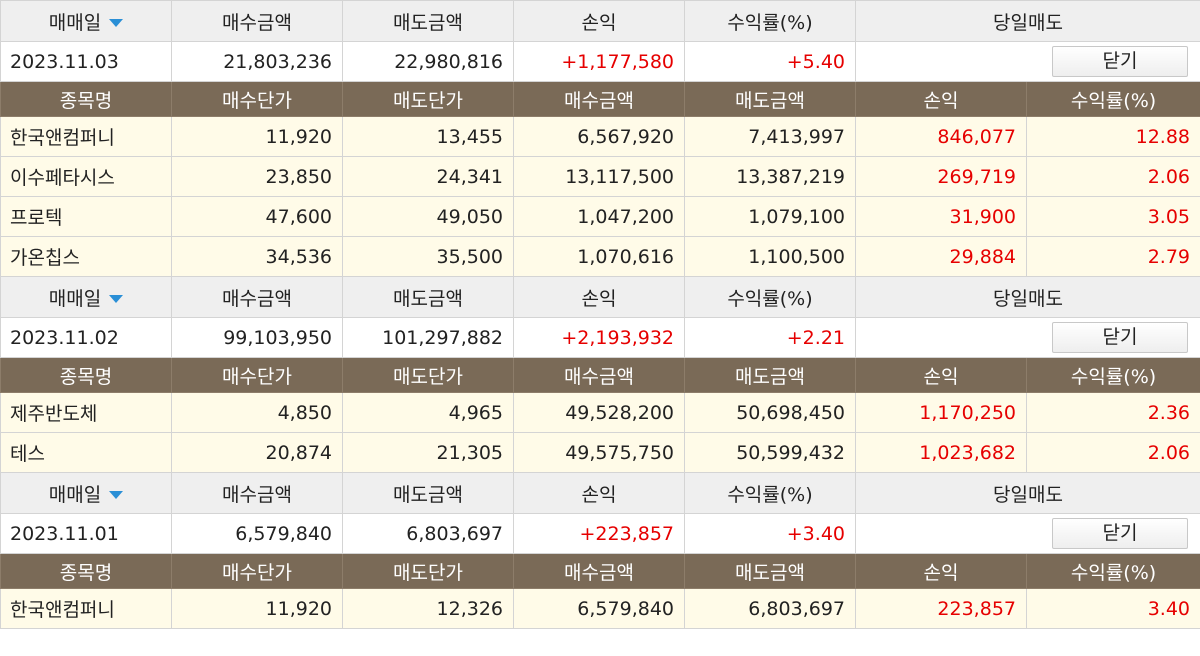 The image size is (1200, 656). I want to click on buy-price: 34,536, so click(257, 256).